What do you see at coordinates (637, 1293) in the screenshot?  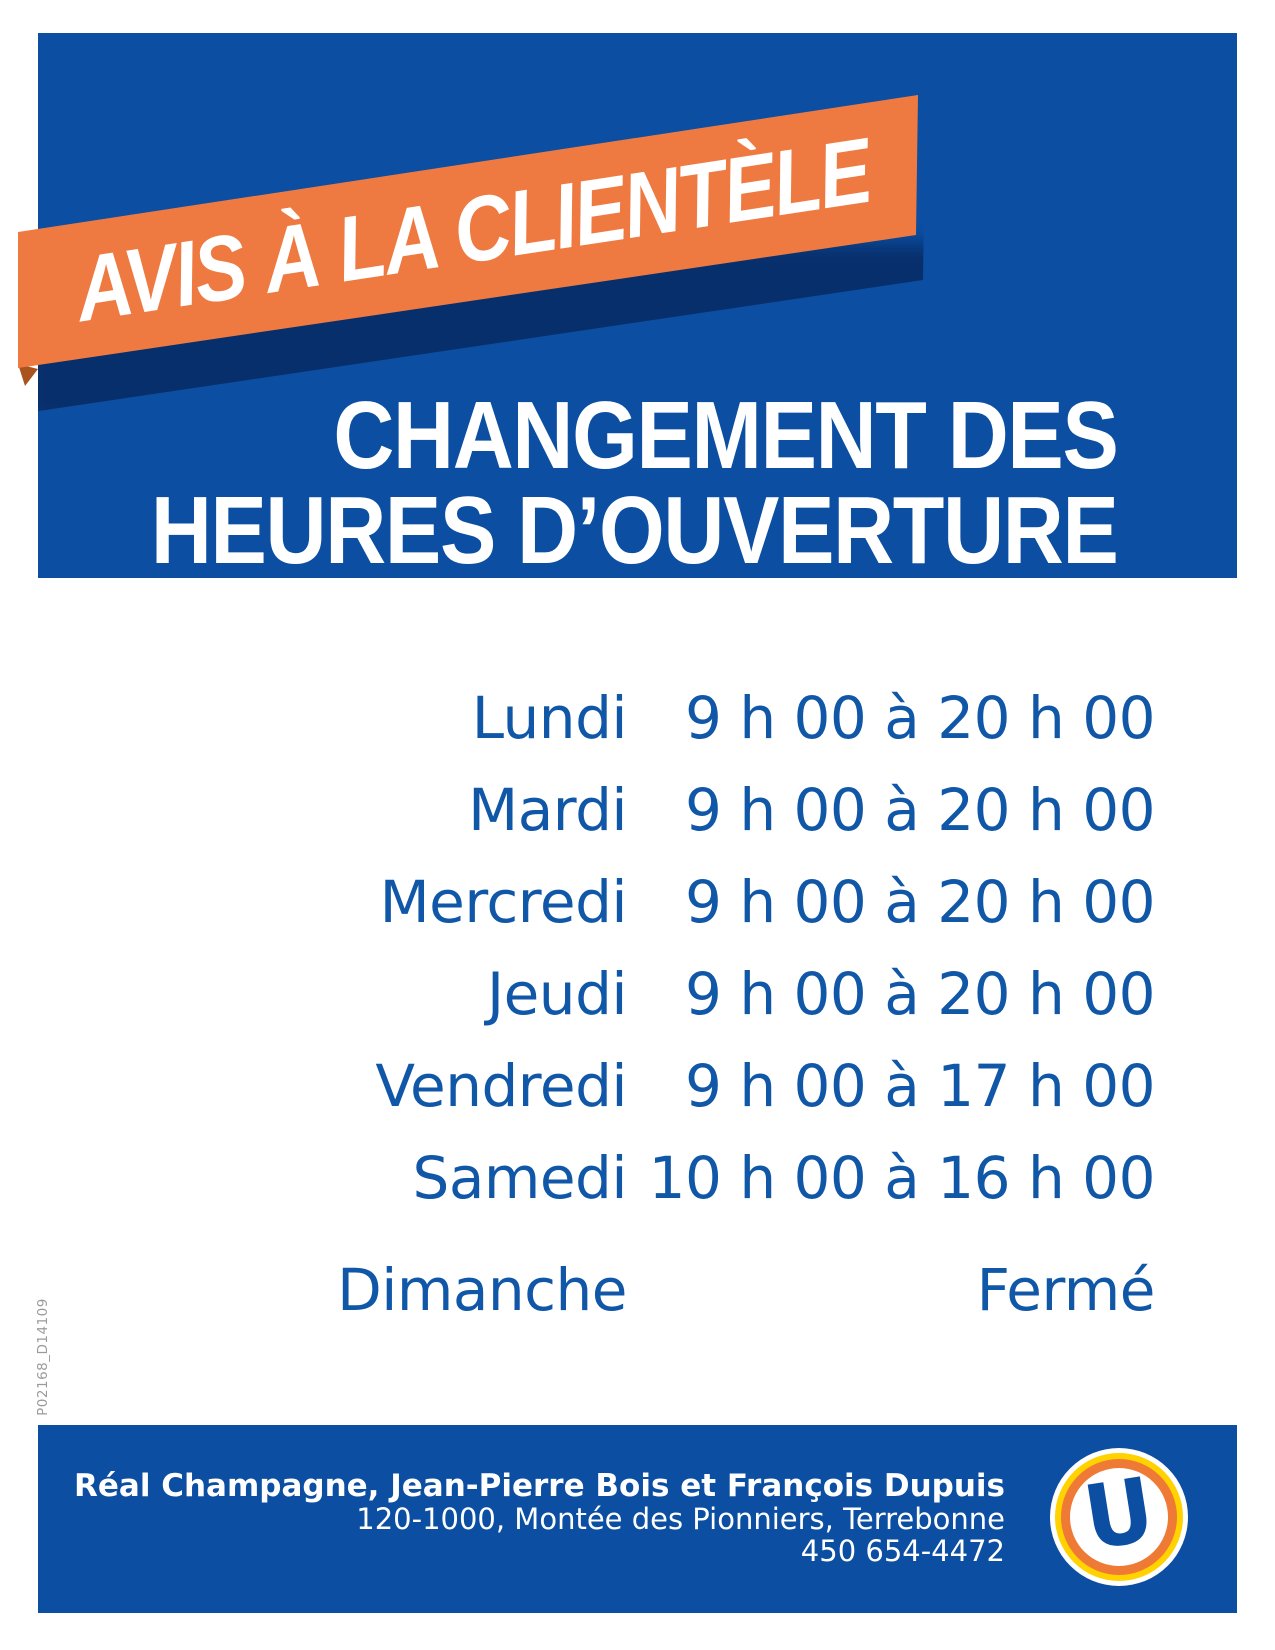 I see `schedule-row: Dimanche Fermé` at bounding box center [637, 1293].